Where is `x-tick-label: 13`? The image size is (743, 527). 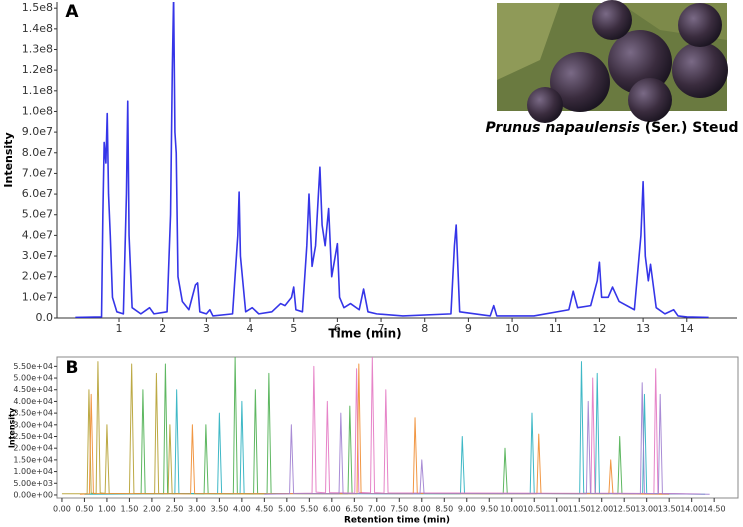
x-tick-label: 13 is located at coordinates (643, 328).